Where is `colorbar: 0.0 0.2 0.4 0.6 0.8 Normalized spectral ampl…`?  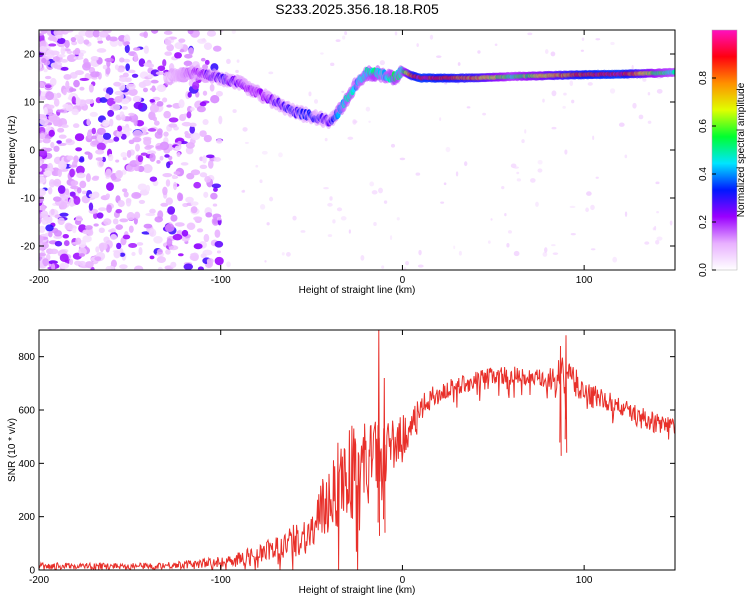 colorbar: 0.0 0.2 0.4 0.6 0.8 Normalized spectral ampl… is located at coordinates (722, 153).